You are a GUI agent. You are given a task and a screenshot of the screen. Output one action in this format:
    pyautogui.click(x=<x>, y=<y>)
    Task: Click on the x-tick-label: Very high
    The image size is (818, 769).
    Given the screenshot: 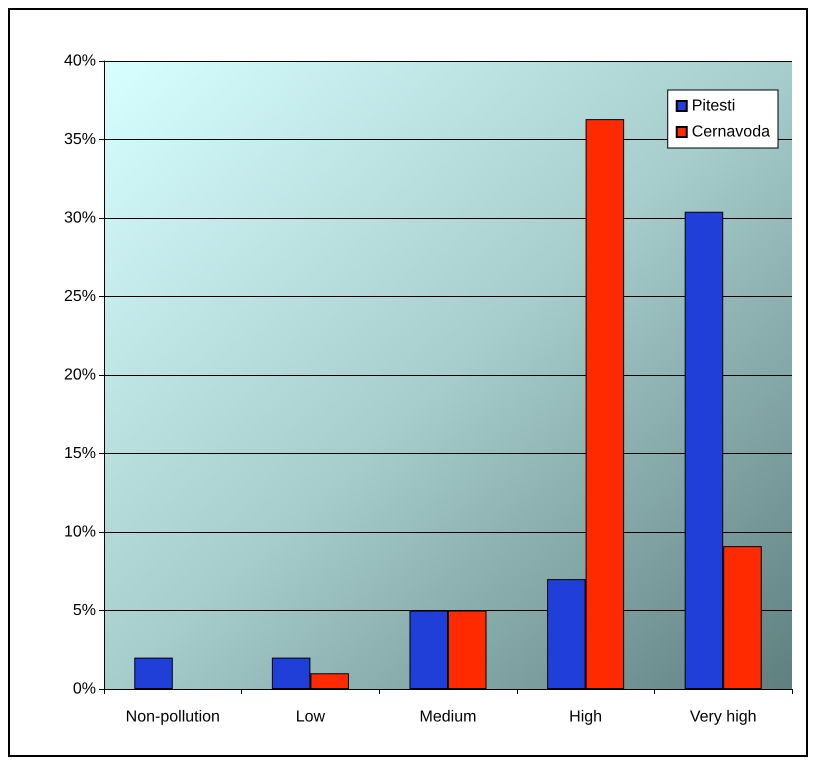 What is the action you would take?
    pyautogui.click(x=723, y=717)
    